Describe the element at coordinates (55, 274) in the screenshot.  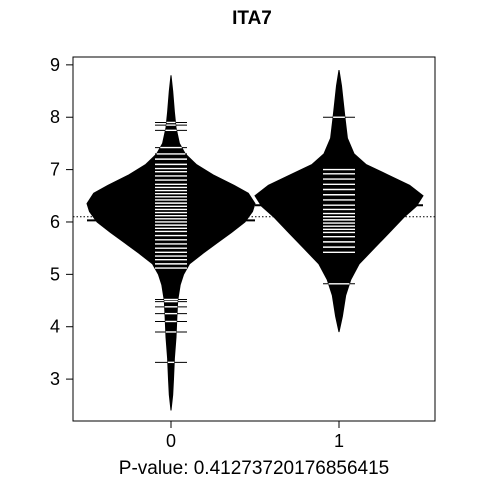
I see `y-tick-label: 5` at that location.